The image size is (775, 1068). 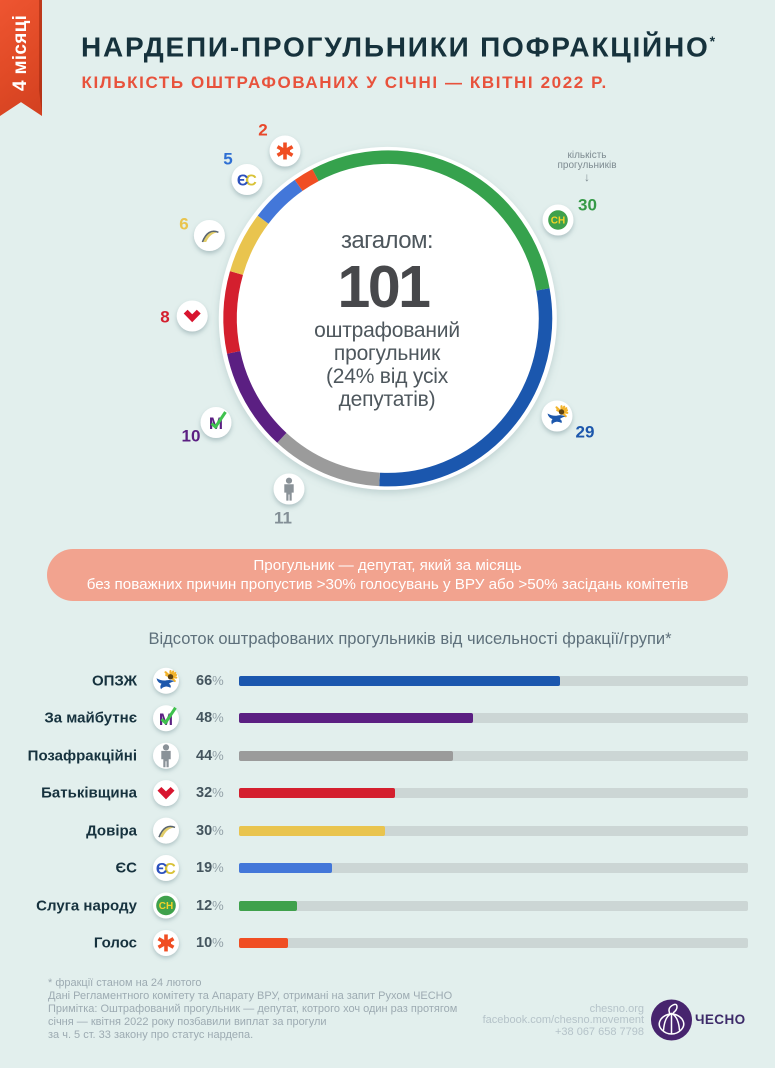 I want to click on svg-text: Є, so click(x=242, y=181).